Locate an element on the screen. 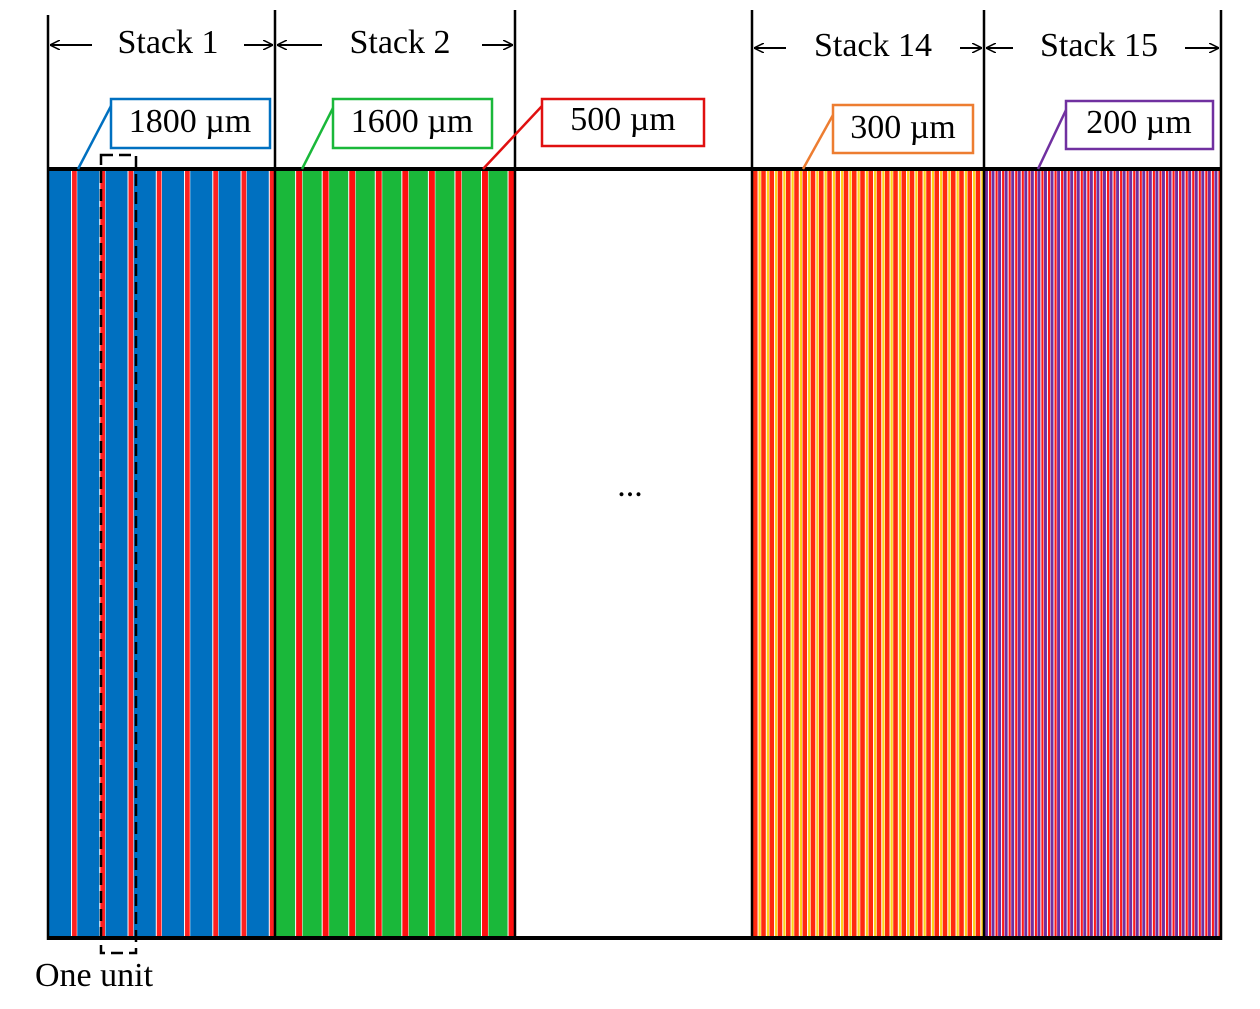 This screenshot has width=1260, height=1009. dimension-arrows is located at coordinates (634, 46).